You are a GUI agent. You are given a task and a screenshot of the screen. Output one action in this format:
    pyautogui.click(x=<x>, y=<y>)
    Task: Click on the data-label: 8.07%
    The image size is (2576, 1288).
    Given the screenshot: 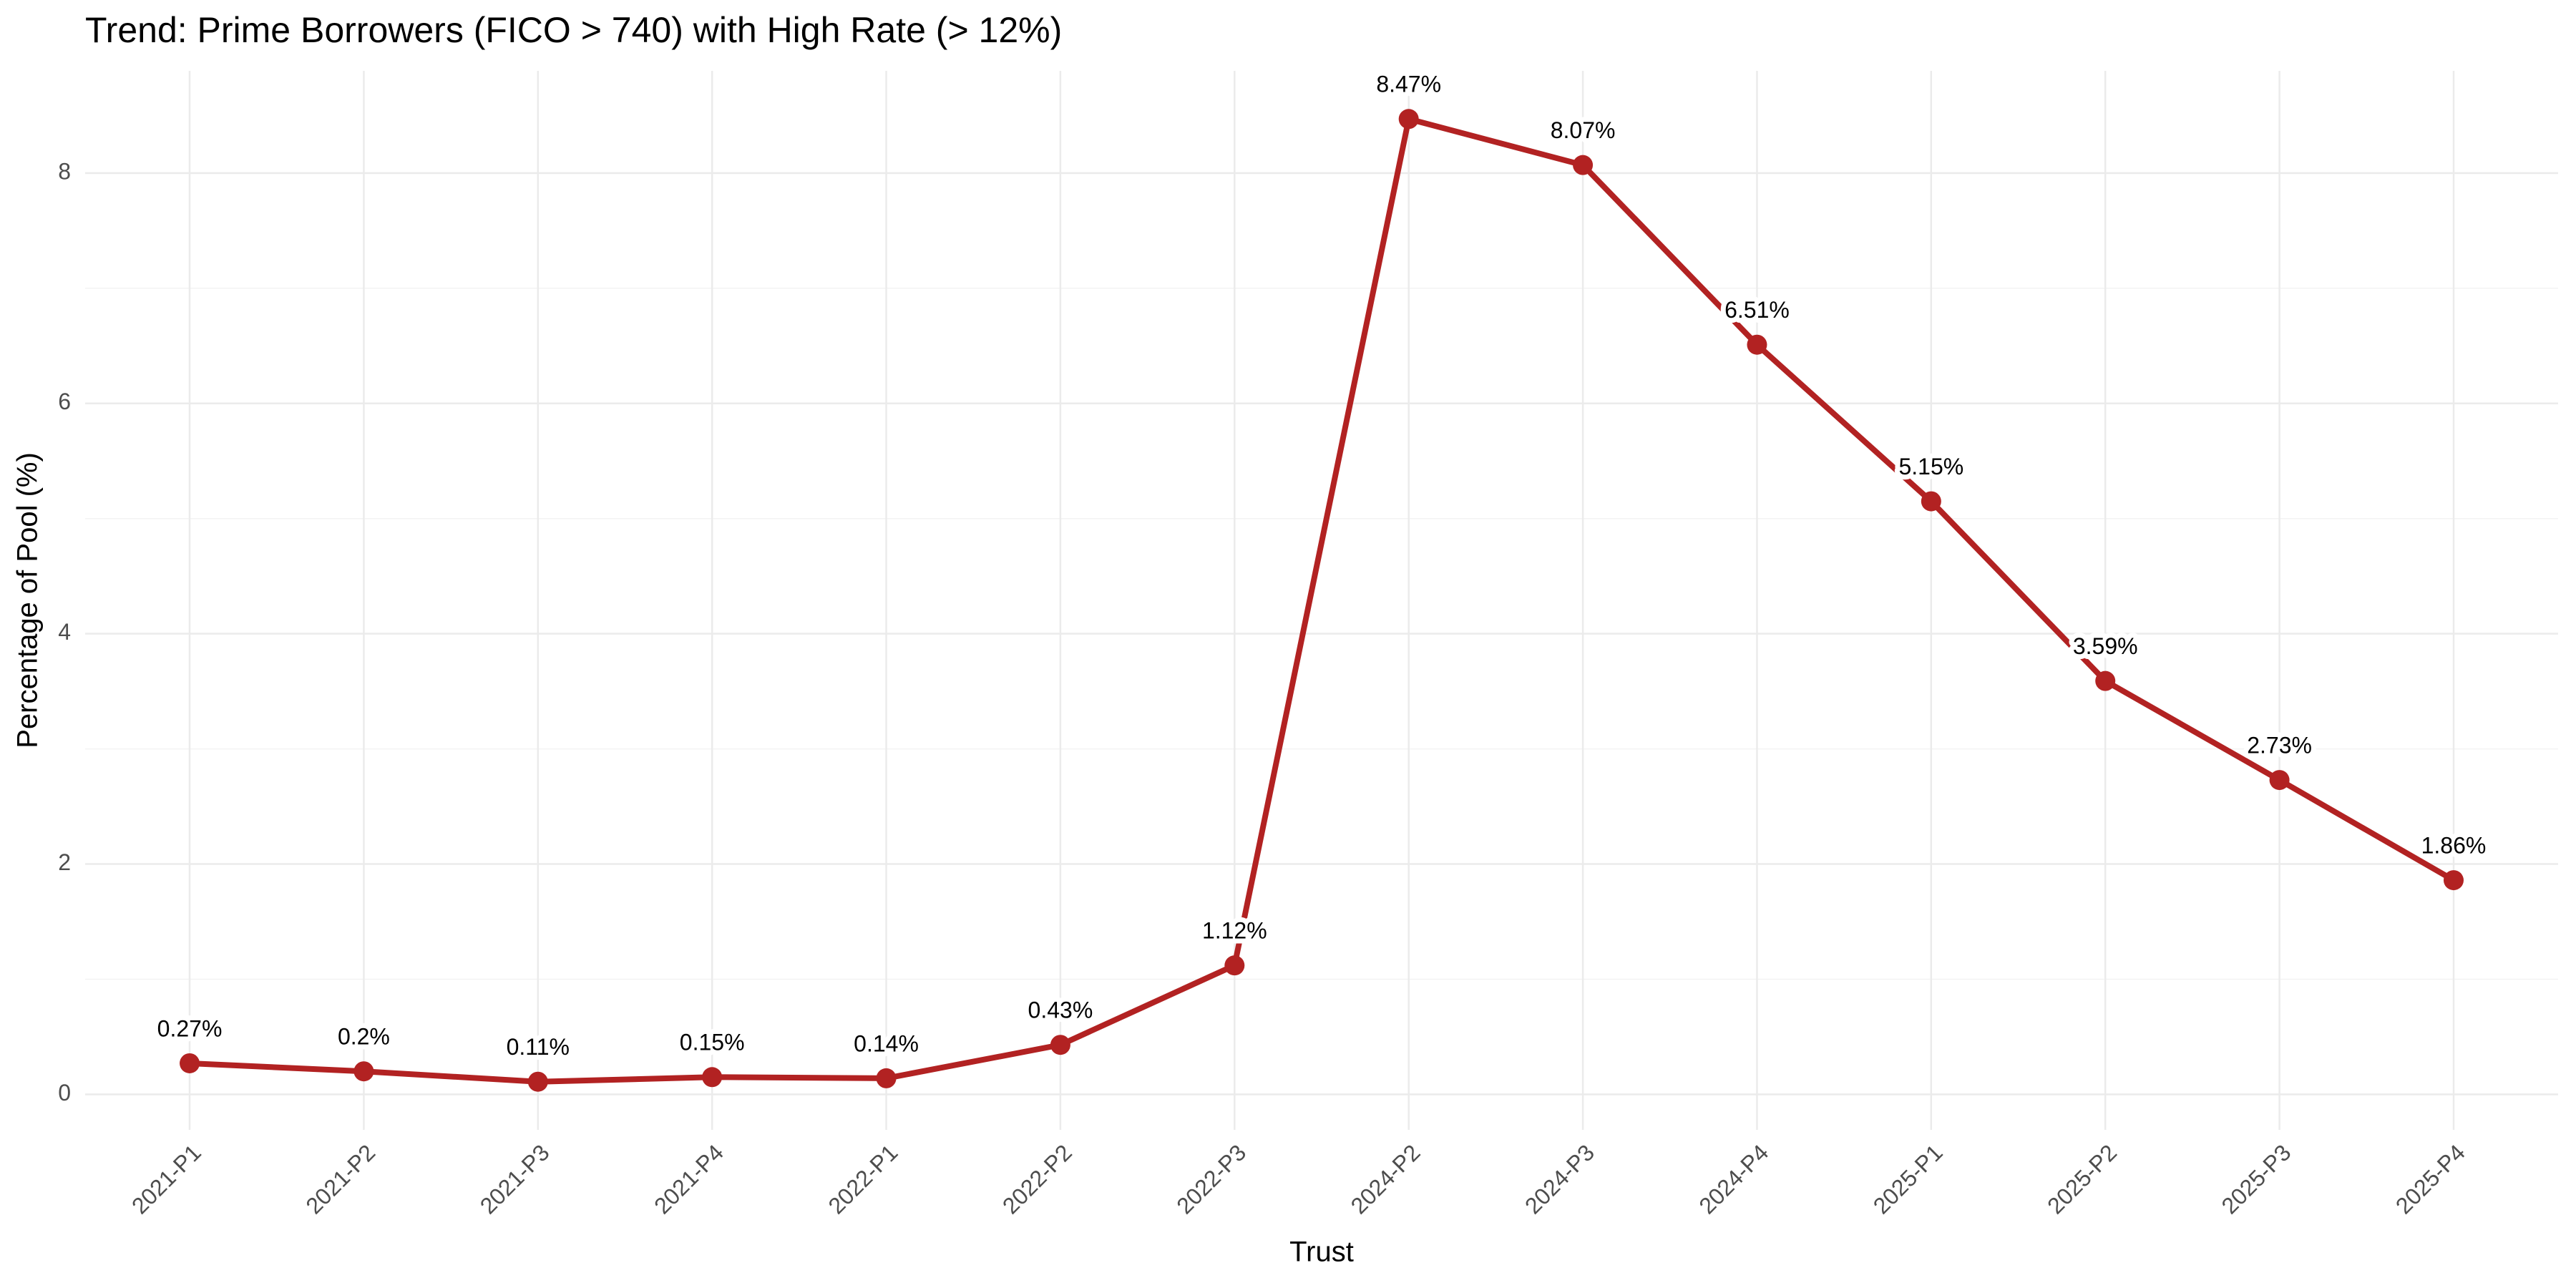 What is the action you would take?
    pyautogui.click(x=1584, y=130)
    